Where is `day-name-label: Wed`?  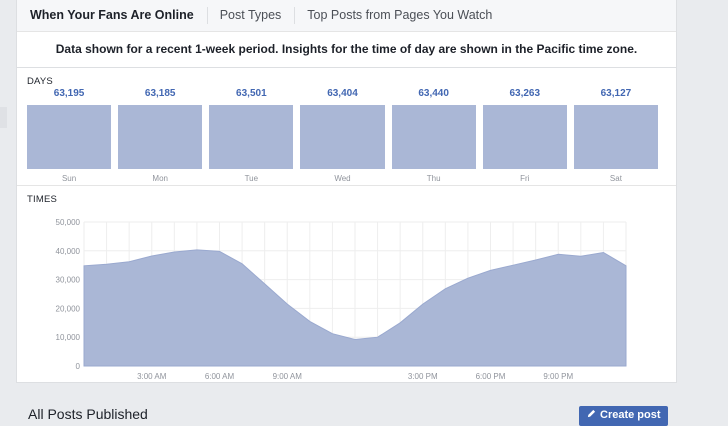 day-name-label: Wed is located at coordinates (342, 178).